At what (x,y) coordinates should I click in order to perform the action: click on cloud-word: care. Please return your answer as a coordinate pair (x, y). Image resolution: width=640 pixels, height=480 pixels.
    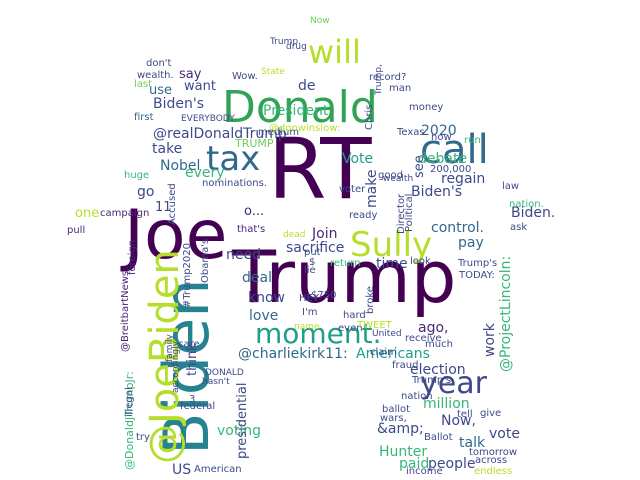
    Looking at the image, I should click on (189, 344).